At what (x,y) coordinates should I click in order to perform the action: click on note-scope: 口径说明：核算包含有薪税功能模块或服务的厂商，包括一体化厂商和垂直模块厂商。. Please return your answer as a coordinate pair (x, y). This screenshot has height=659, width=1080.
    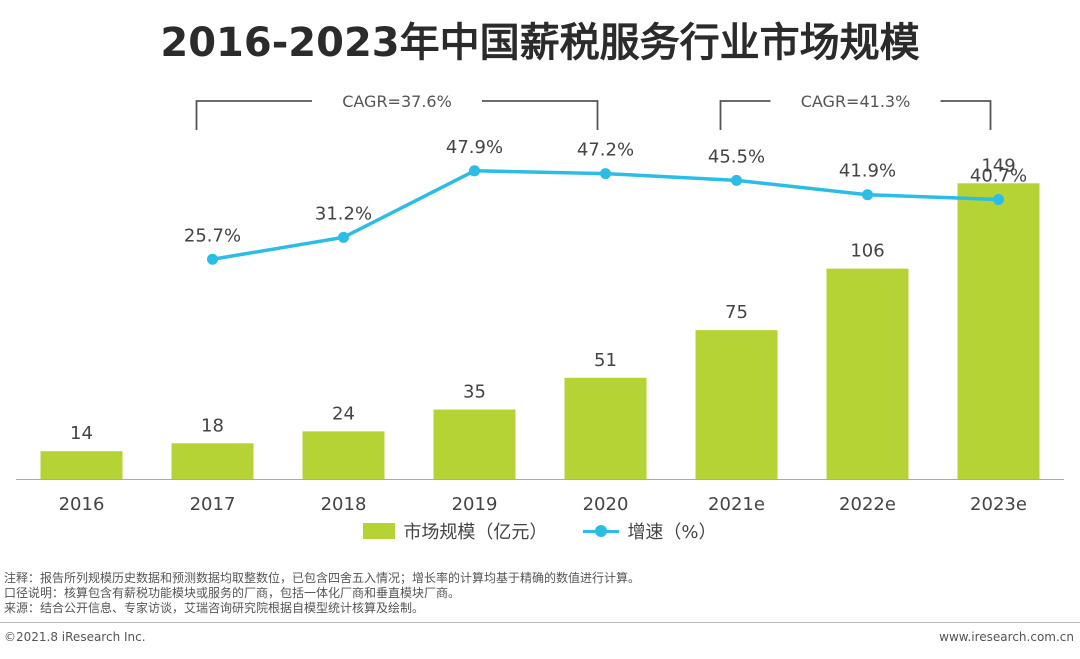
    Looking at the image, I should click on (232, 593).